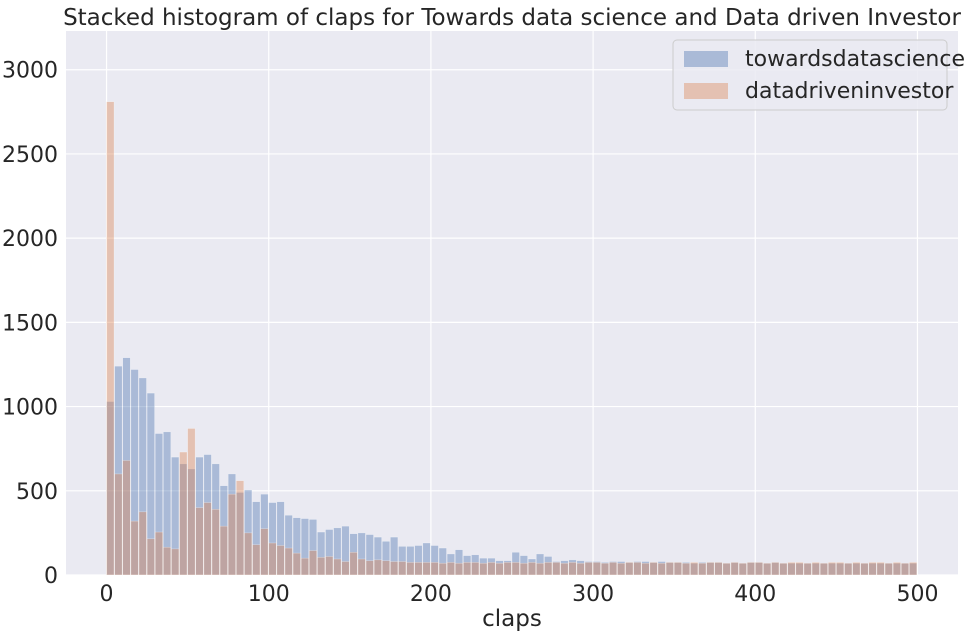 The image size is (965, 638). Describe the element at coordinates (37, 492) in the screenshot. I see `y-tick-label: 500` at that location.